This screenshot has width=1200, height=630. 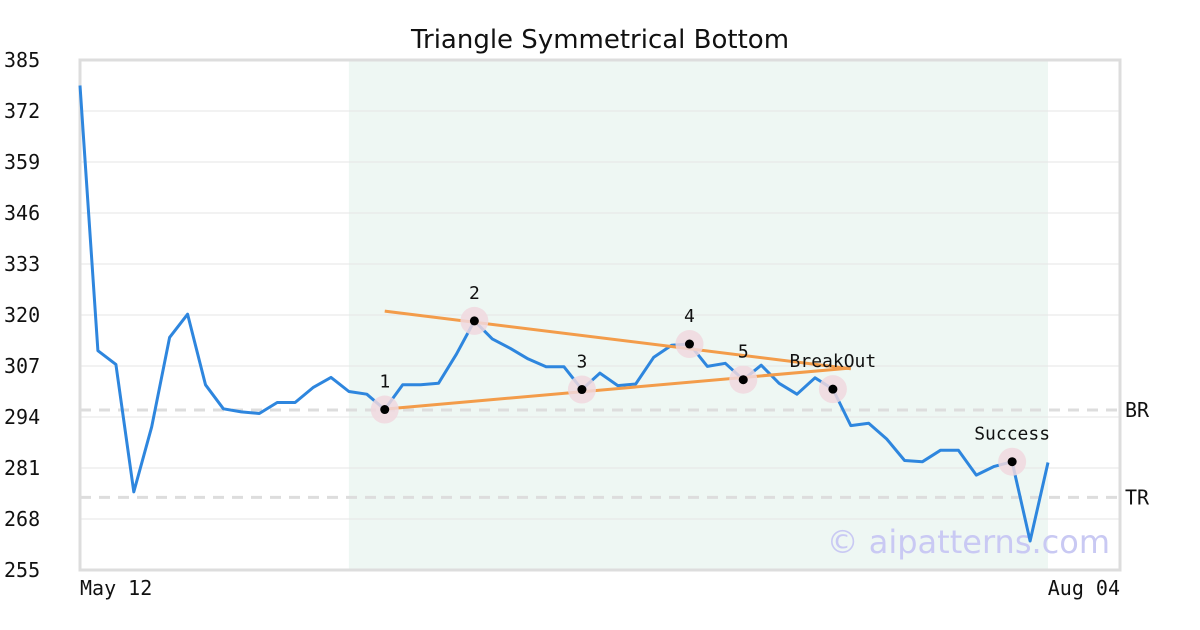 I want to click on point-label: BreakOut, so click(x=833, y=361).